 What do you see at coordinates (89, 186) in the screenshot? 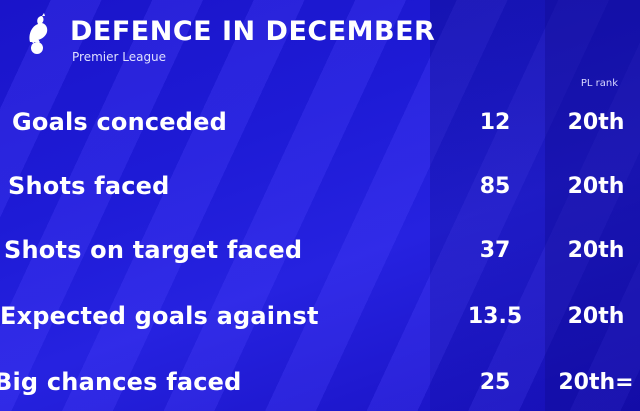
I see `stat-label: Shots faced` at bounding box center [89, 186].